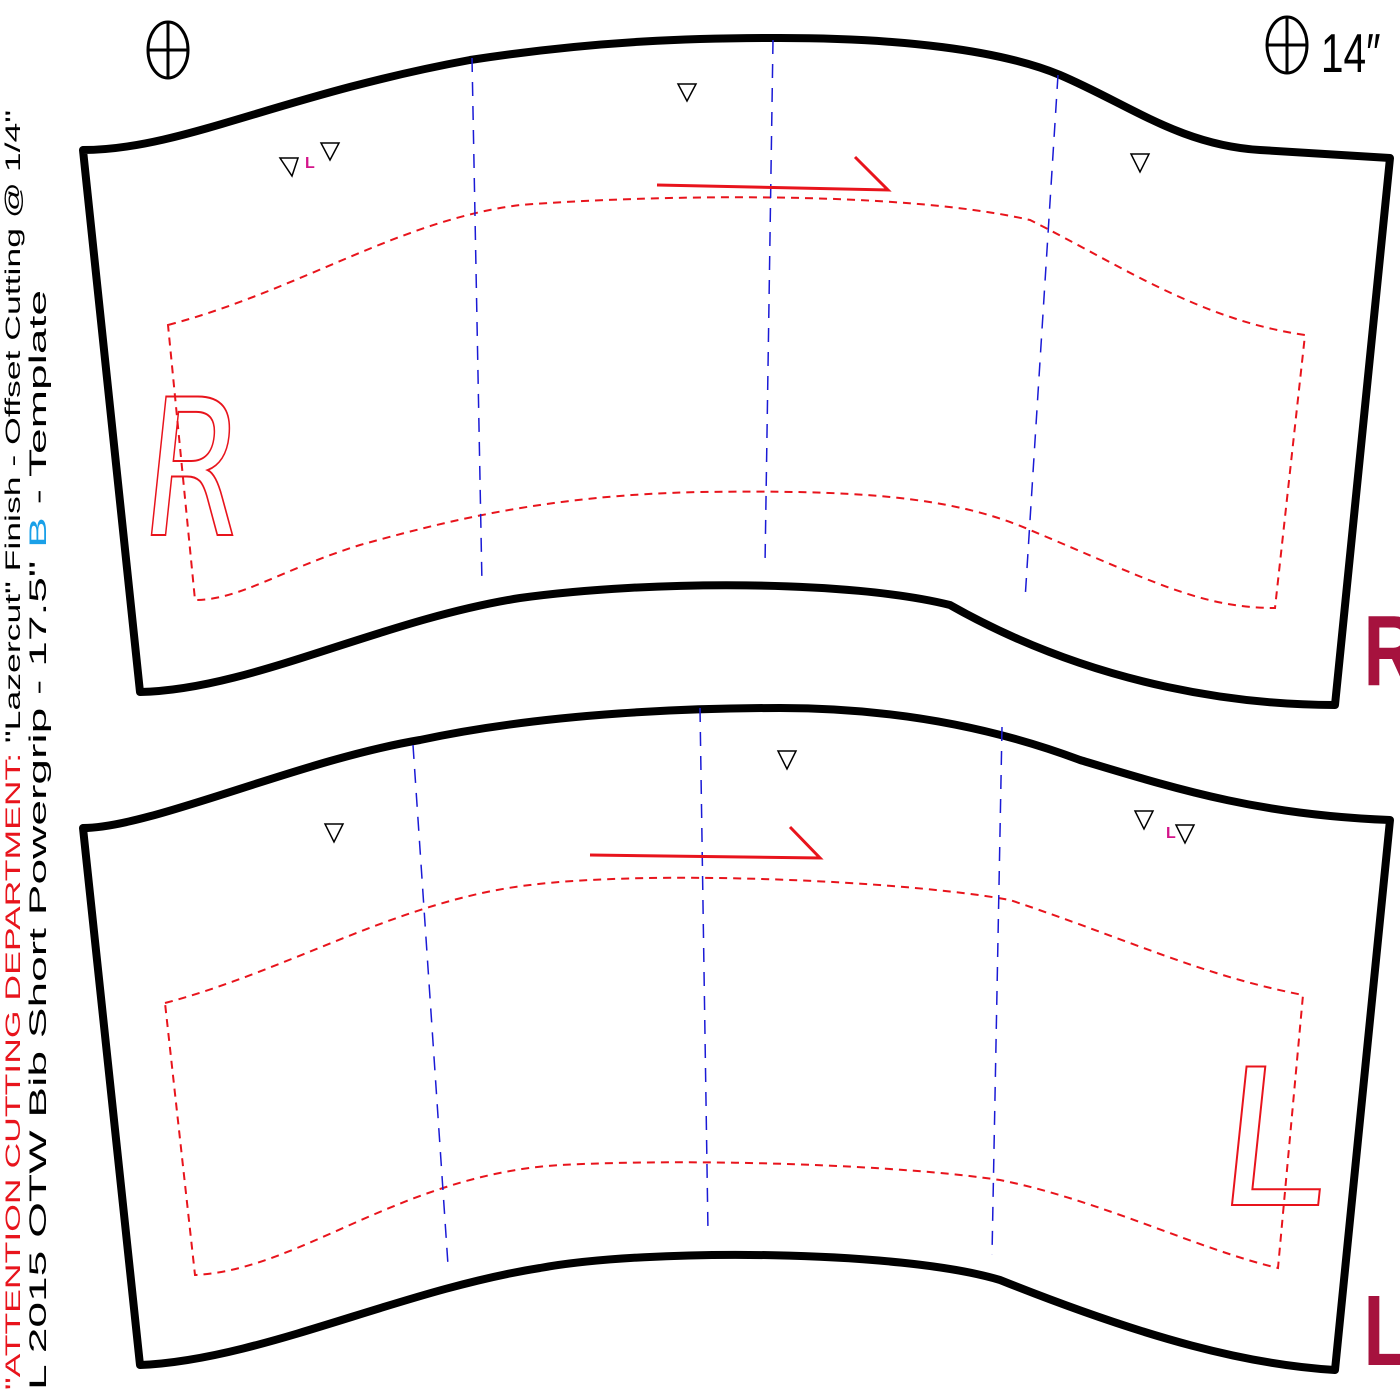  What do you see at coordinates (38, 969) in the screenshot?
I see `template-size: L 2015 OTW Bib Short Powergrip - 17.5"` at bounding box center [38, 969].